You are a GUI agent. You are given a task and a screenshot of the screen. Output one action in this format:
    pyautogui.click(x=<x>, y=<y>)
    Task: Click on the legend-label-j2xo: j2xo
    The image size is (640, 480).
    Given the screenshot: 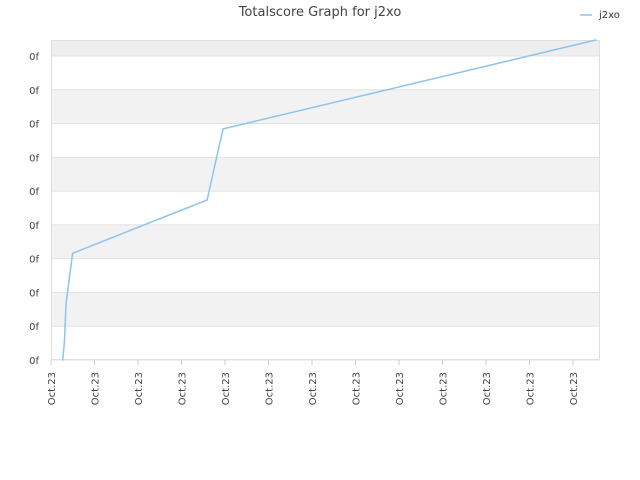 What is the action you would take?
    pyautogui.click(x=609, y=15)
    